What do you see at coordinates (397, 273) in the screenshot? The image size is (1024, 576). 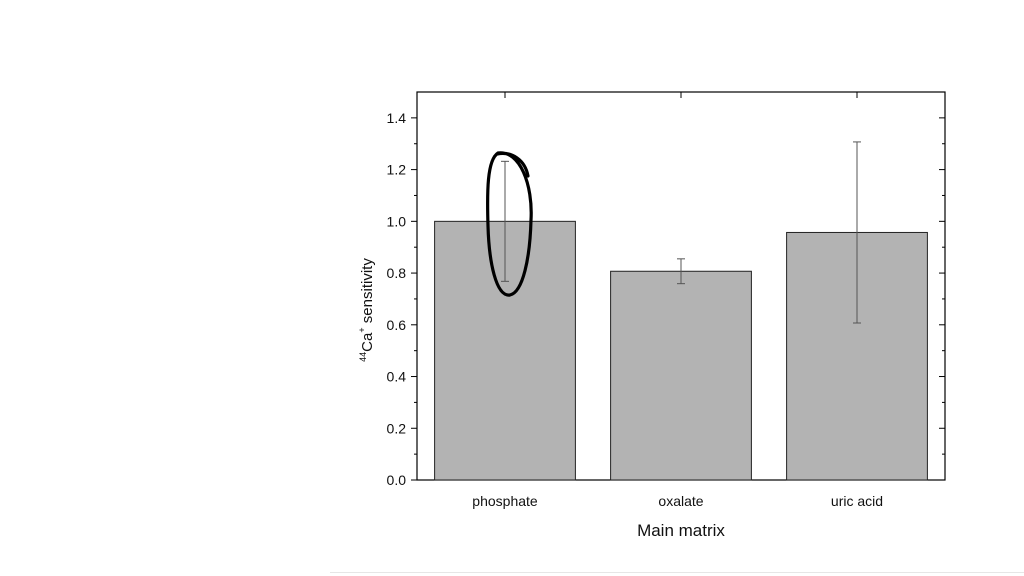 I see `y-tick-label: 0.8` at bounding box center [397, 273].